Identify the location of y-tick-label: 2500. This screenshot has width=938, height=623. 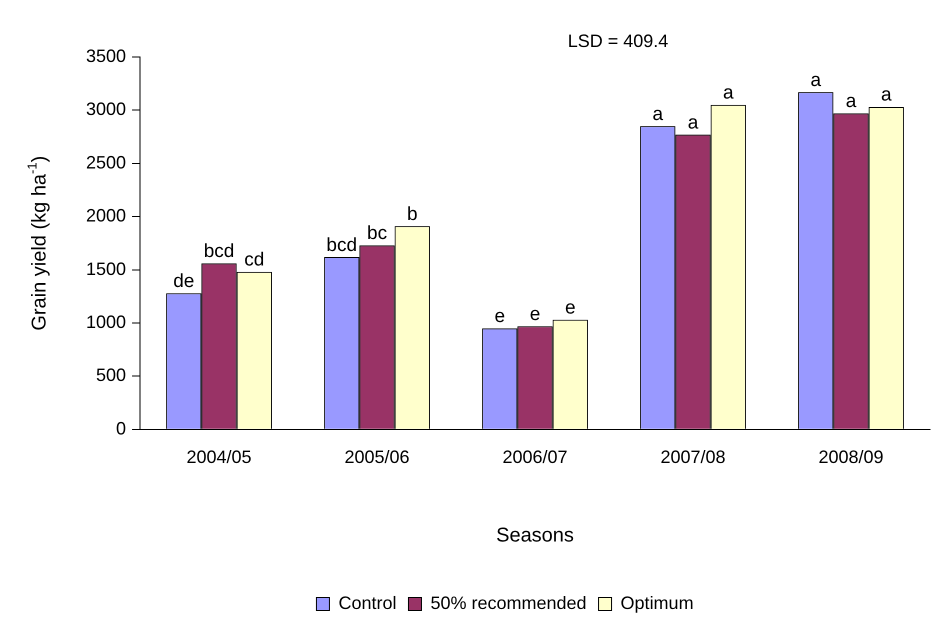
(106, 162).